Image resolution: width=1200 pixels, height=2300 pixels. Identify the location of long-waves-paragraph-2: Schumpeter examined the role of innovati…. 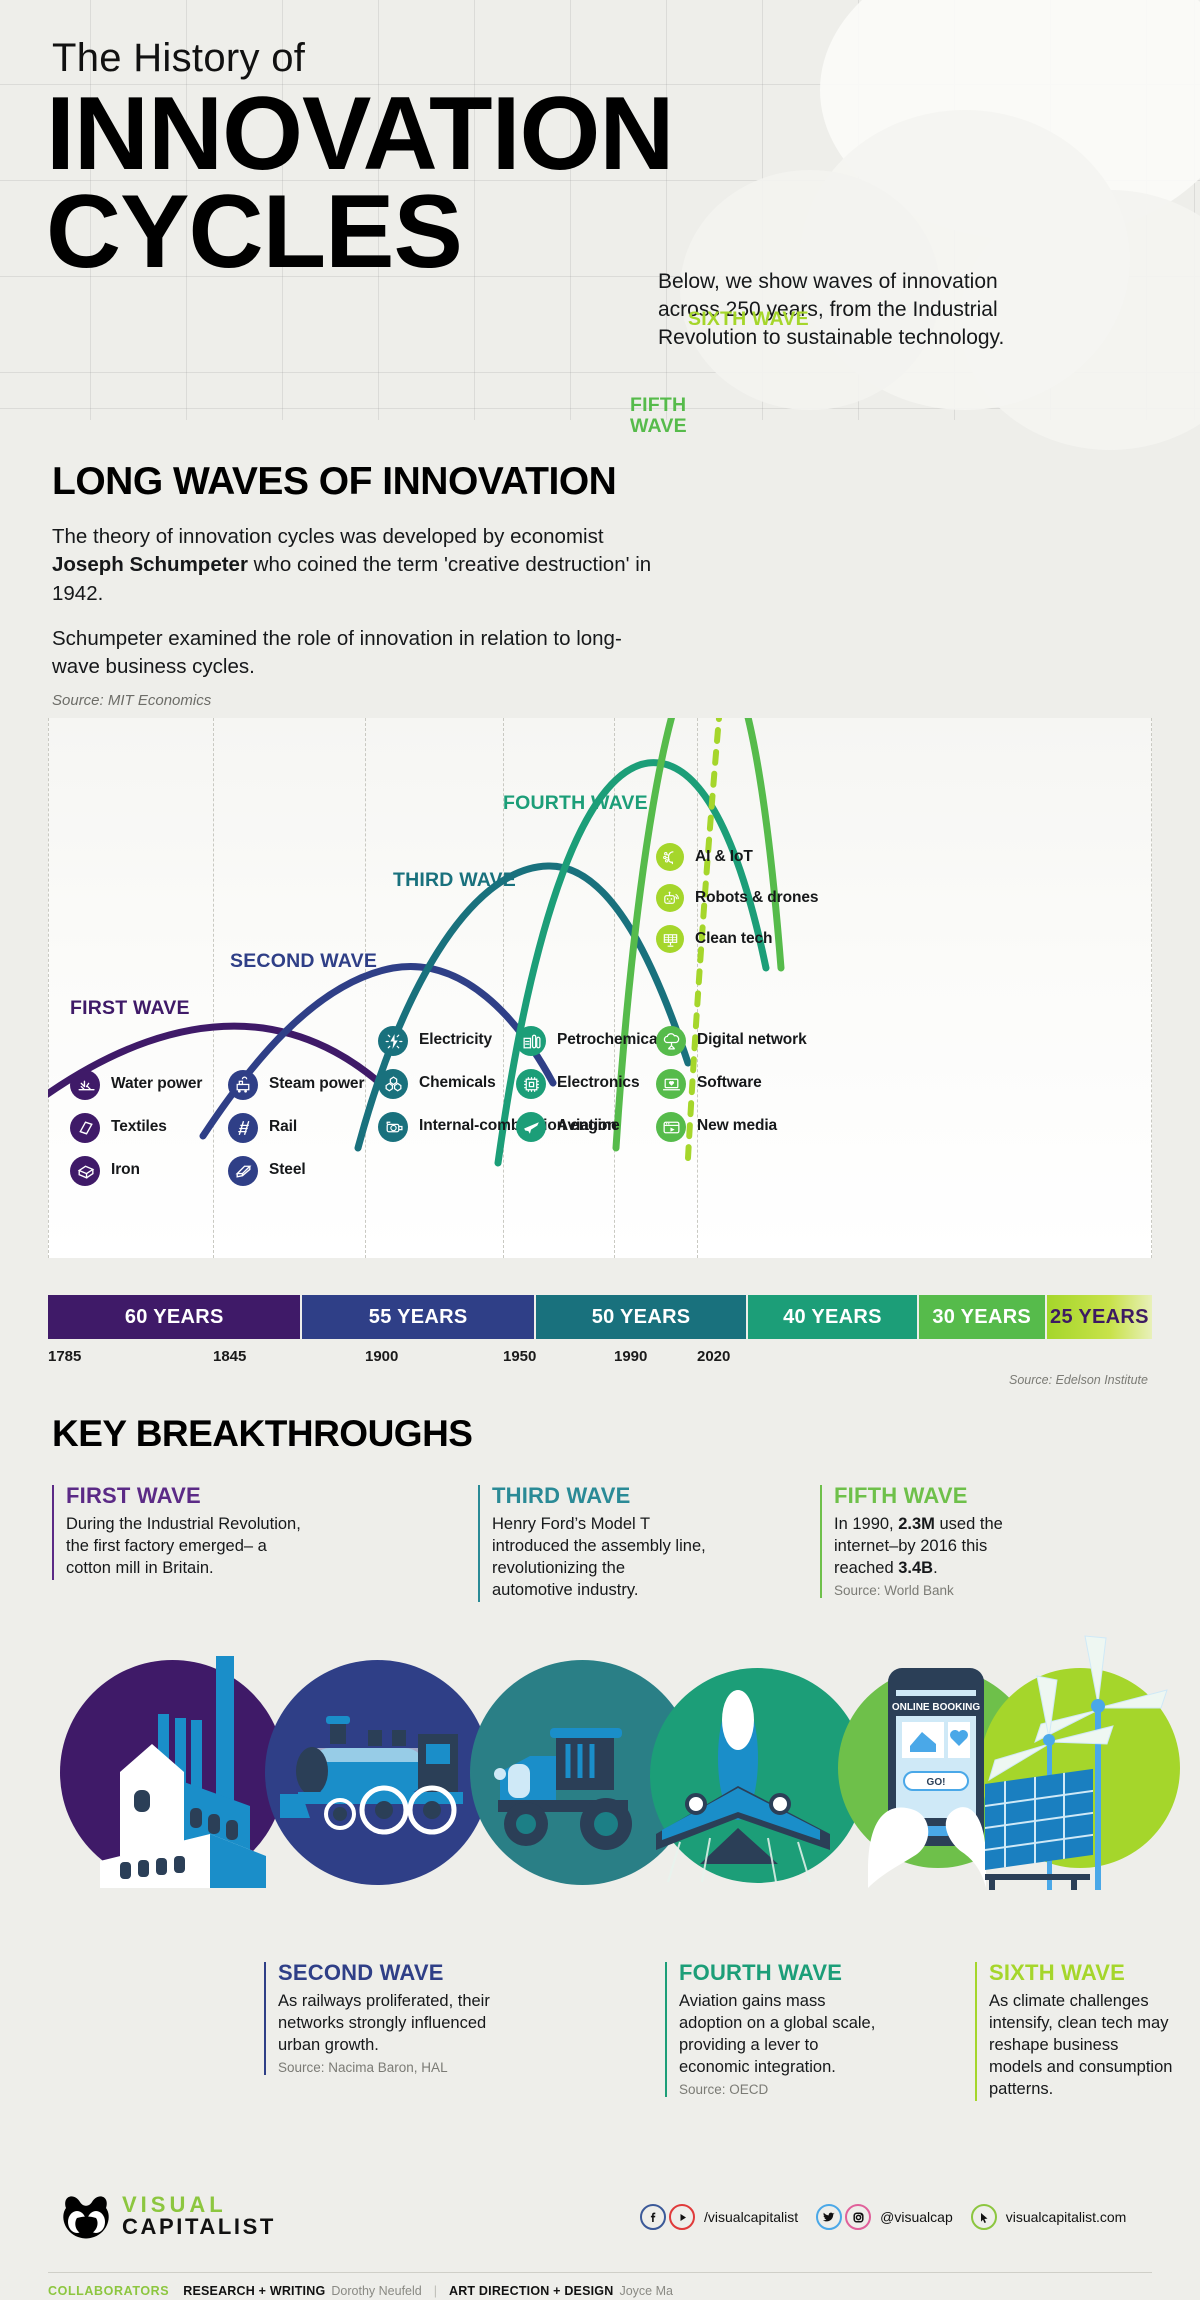
(337, 653).